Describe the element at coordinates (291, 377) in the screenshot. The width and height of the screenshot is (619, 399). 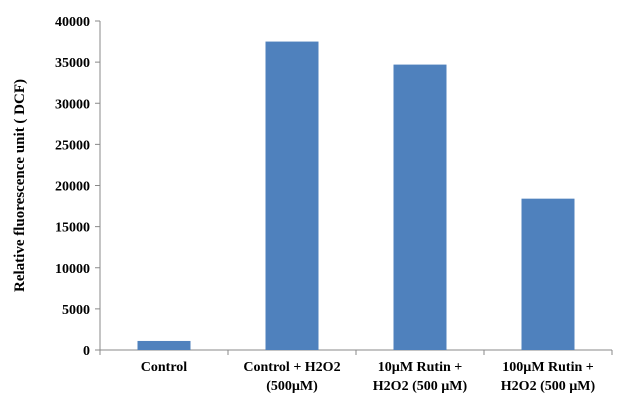
I see `category-label: Control + H2O2 (500µM)` at that location.